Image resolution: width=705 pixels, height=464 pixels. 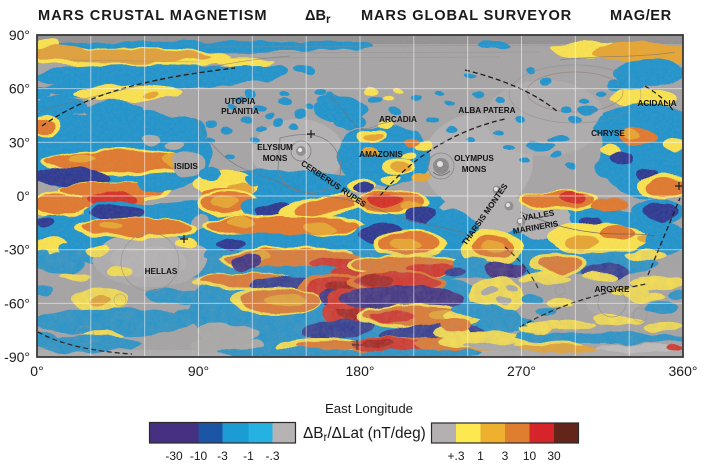 What do you see at coordinates (19, 142) in the screenshot?
I see `svg-text: 30°` at bounding box center [19, 142].